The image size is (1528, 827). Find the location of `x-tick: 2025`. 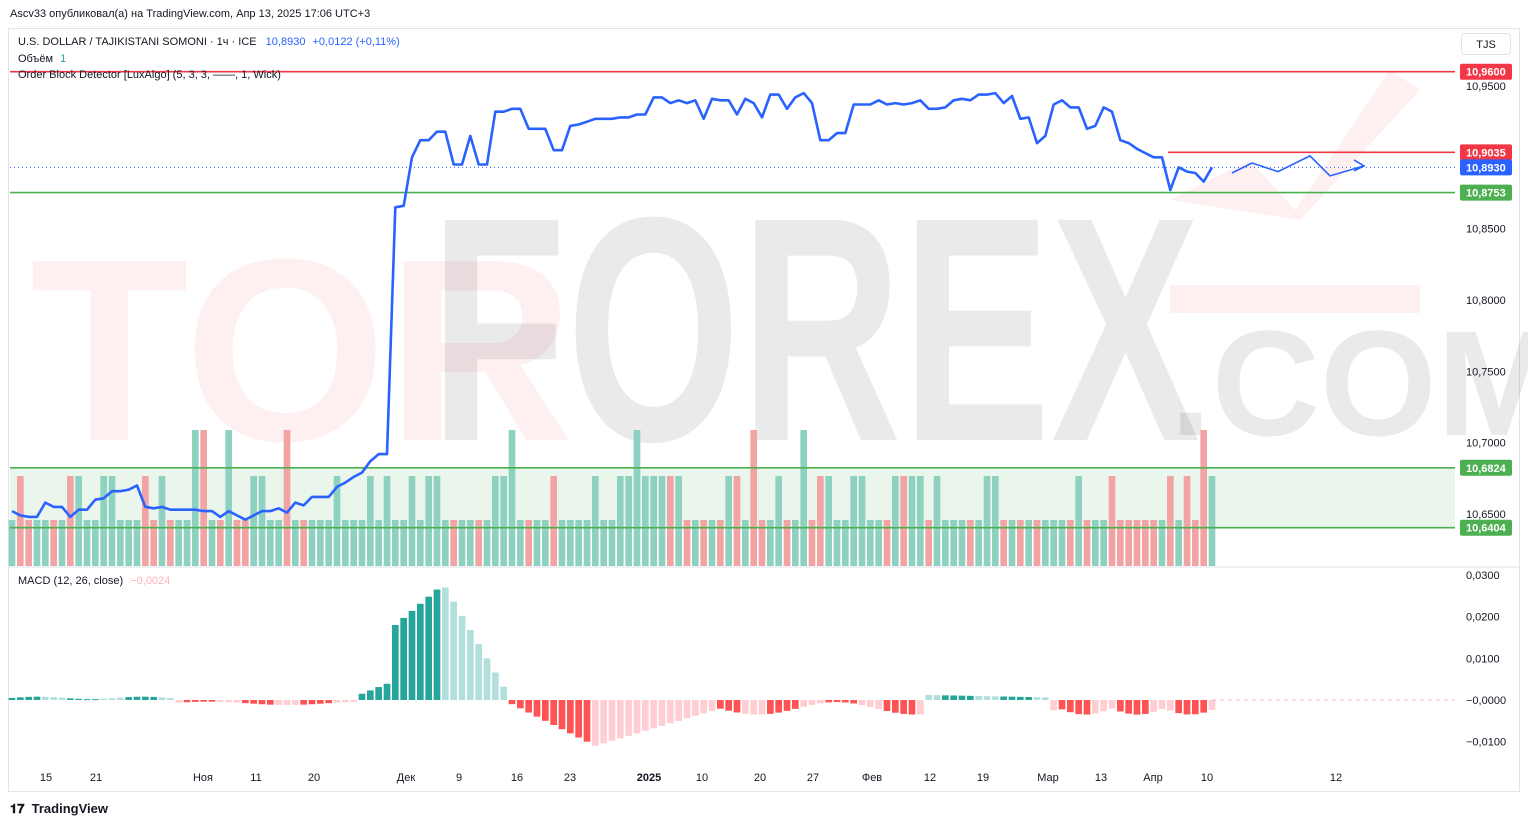

x-tick: 2025 is located at coordinates (649, 778).